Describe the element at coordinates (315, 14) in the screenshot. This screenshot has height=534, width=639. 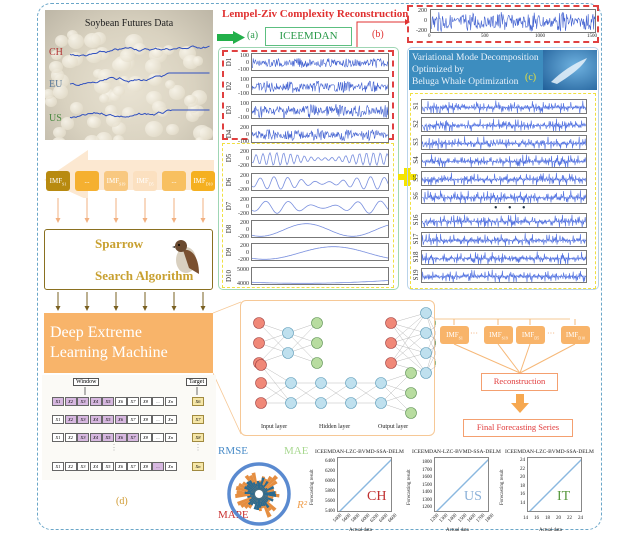
I see `lzc-title: Lempel-Ziv Complexity Reconstruction` at that location.